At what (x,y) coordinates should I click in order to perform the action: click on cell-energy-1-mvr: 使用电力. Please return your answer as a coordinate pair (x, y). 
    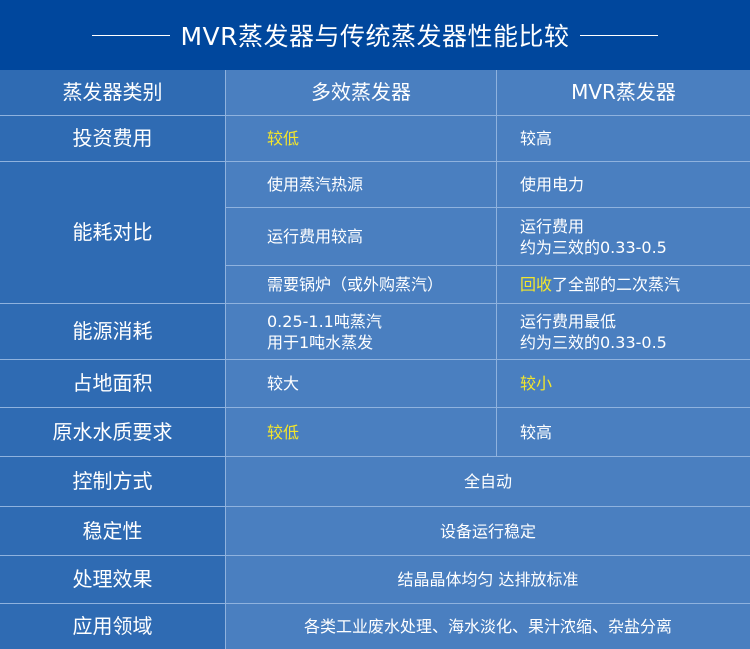
    Looking at the image, I should click on (623, 185).